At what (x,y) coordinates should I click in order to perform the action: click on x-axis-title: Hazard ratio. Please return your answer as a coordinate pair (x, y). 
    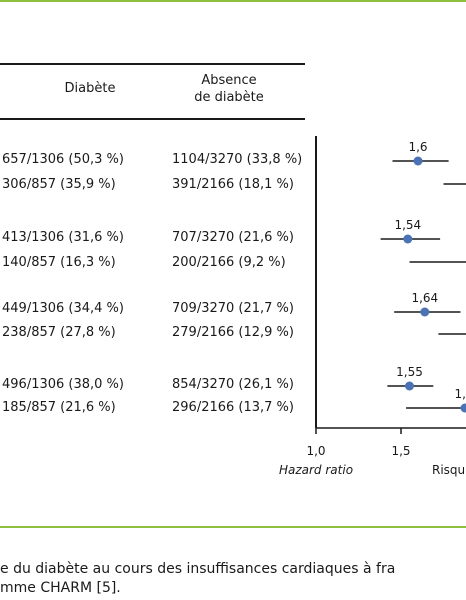
    Looking at the image, I should click on (316, 470).